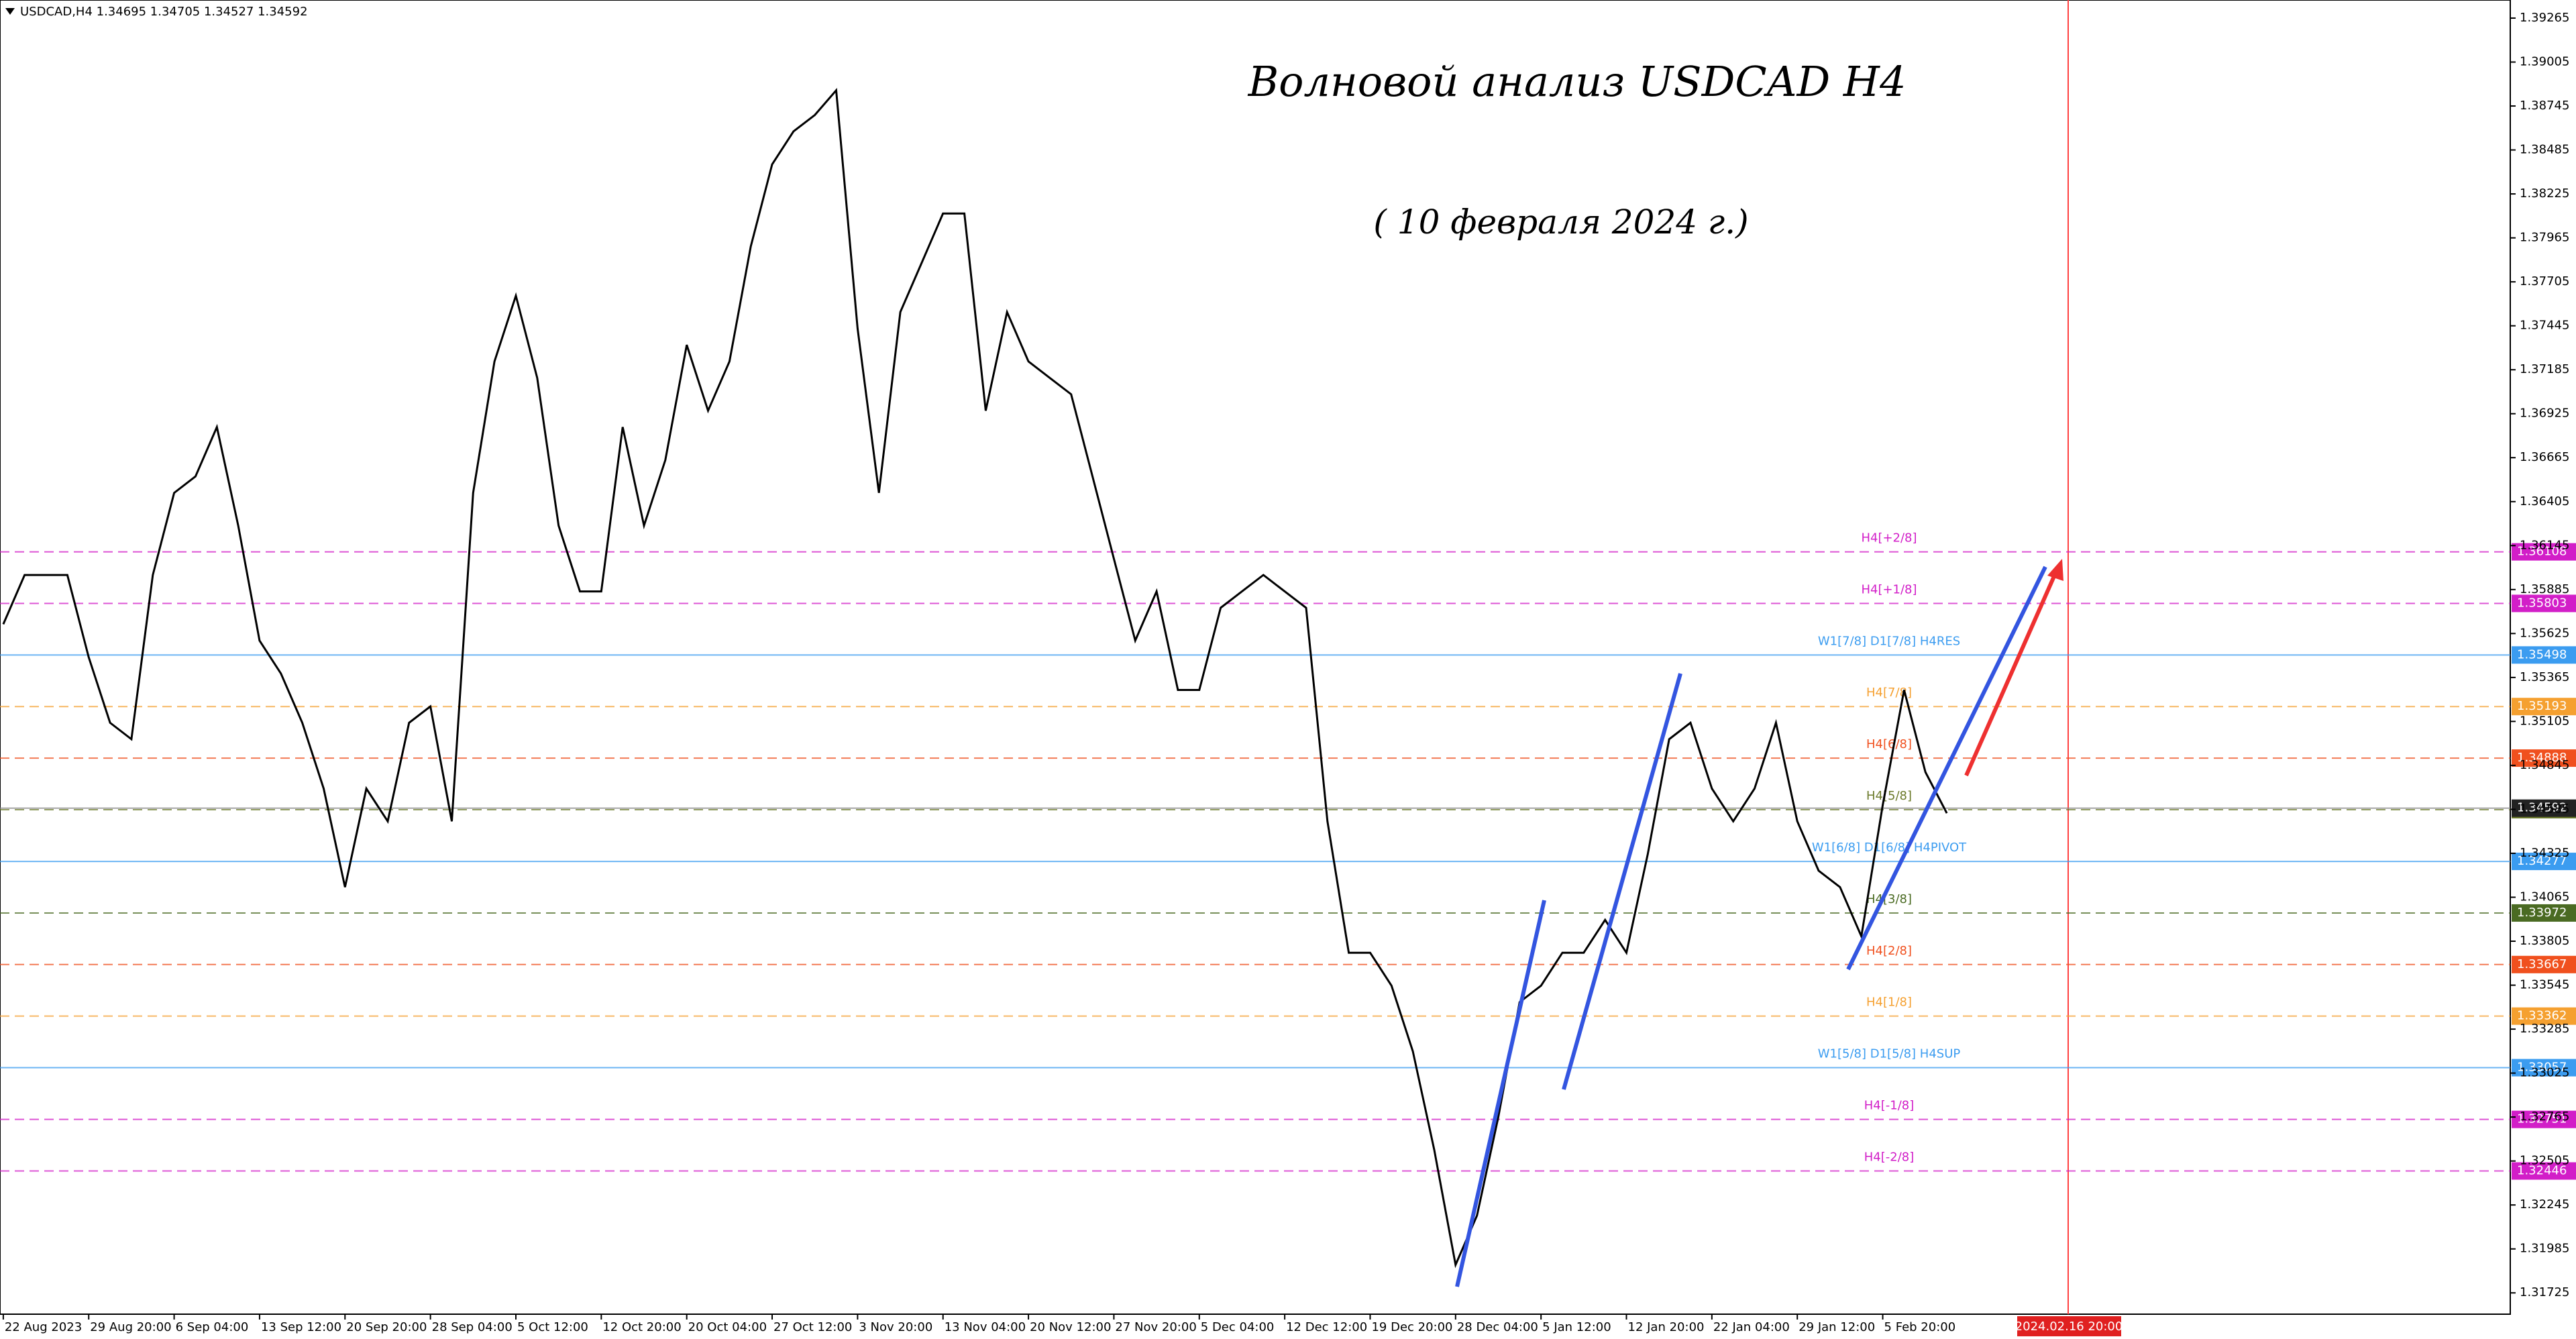 Image resolution: width=2576 pixels, height=1339 pixels. What do you see at coordinates (1577, 81) in the screenshot?
I see `chart-title: Волновой анализ USDCAD H4` at bounding box center [1577, 81].